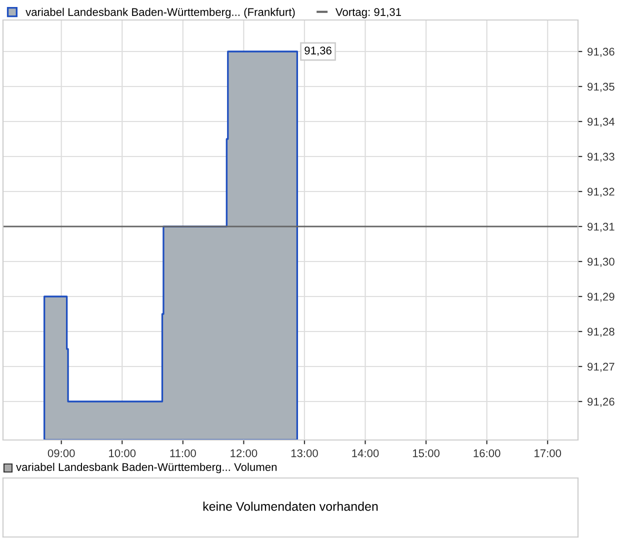 This screenshot has height=546, width=620. I want to click on y-tick-label: 91,34, so click(601, 122).